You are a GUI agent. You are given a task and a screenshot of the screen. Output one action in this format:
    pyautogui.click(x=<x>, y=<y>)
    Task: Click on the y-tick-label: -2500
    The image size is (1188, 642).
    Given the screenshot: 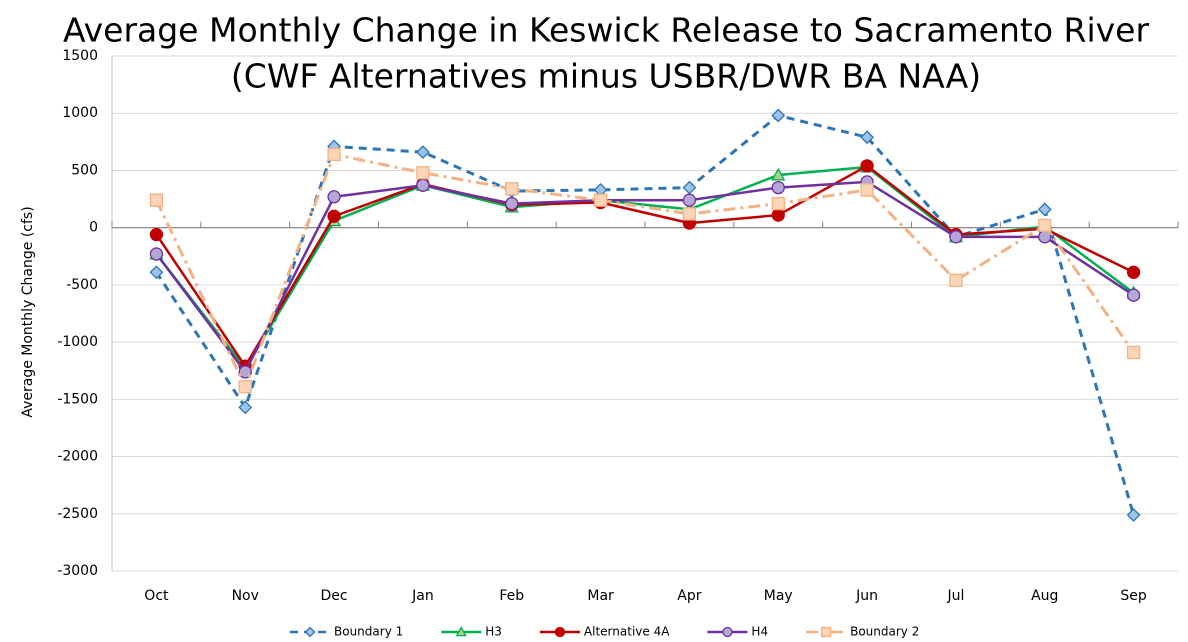 What is the action you would take?
    pyautogui.click(x=77, y=514)
    